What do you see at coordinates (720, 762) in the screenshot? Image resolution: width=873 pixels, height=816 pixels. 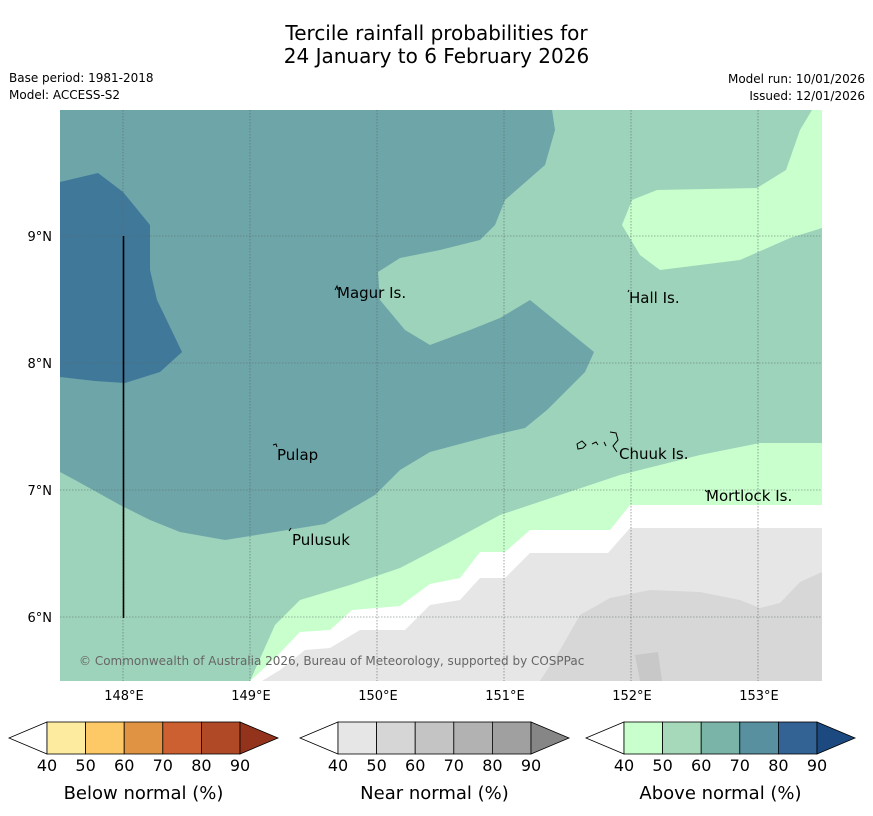 I see `legend-3: 40 50 60 70 80 90 Above normal (%)` at bounding box center [720, 762].